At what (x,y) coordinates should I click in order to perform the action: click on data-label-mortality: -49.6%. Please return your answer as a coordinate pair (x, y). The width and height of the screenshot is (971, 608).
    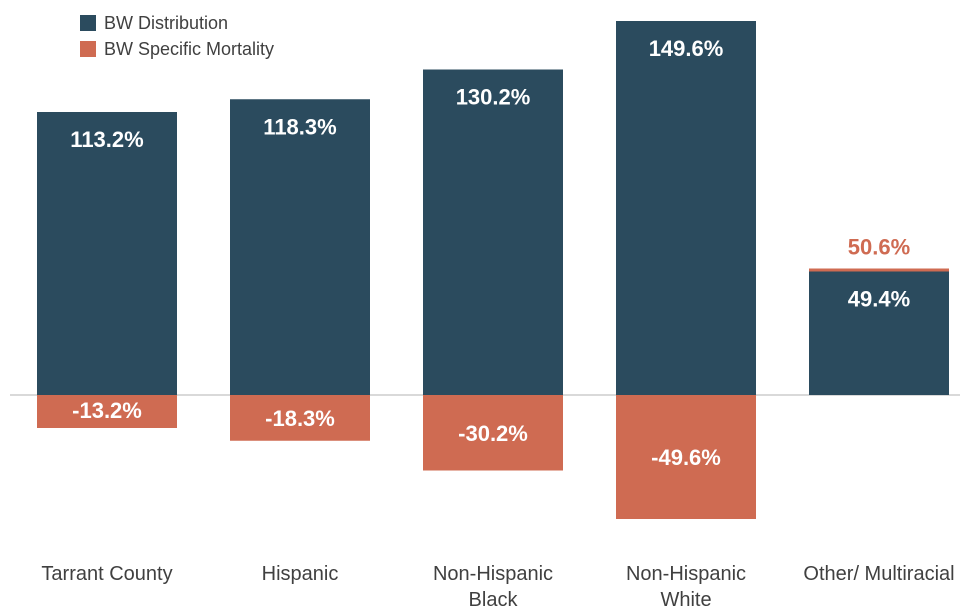
    Looking at the image, I should click on (686, 457).